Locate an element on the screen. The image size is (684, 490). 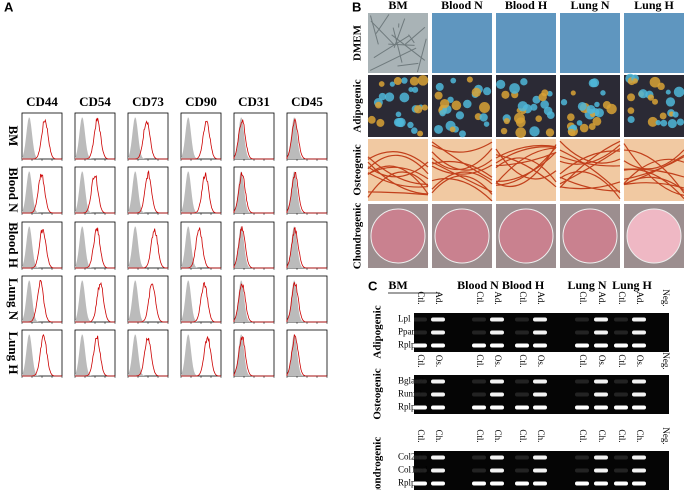
marker-header: CD44 is located at coordinates (42, 101).